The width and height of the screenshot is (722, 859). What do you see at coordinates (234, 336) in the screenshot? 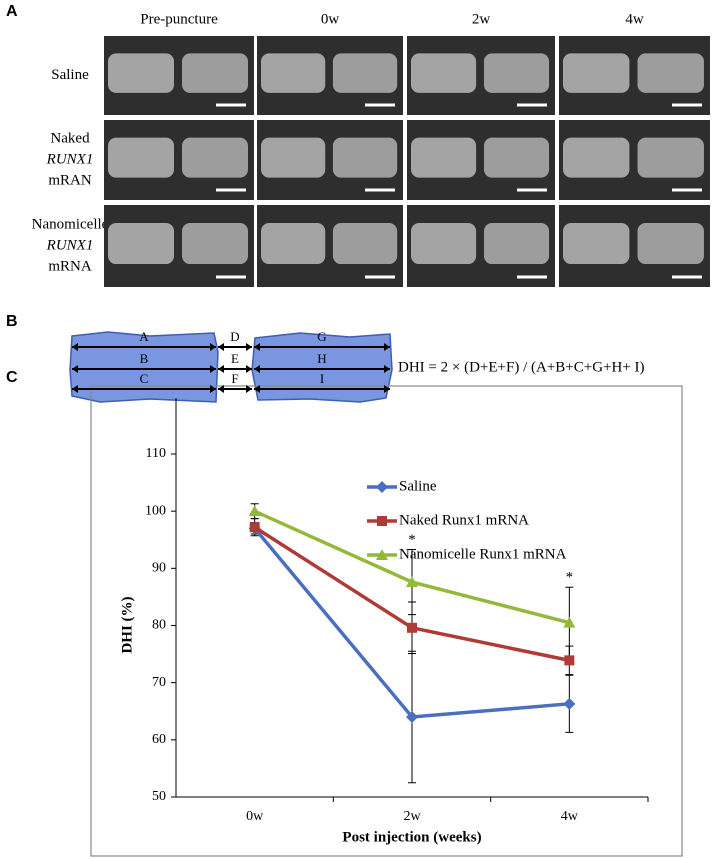
I see `segment-label: D` at bounding box center [234, 336].